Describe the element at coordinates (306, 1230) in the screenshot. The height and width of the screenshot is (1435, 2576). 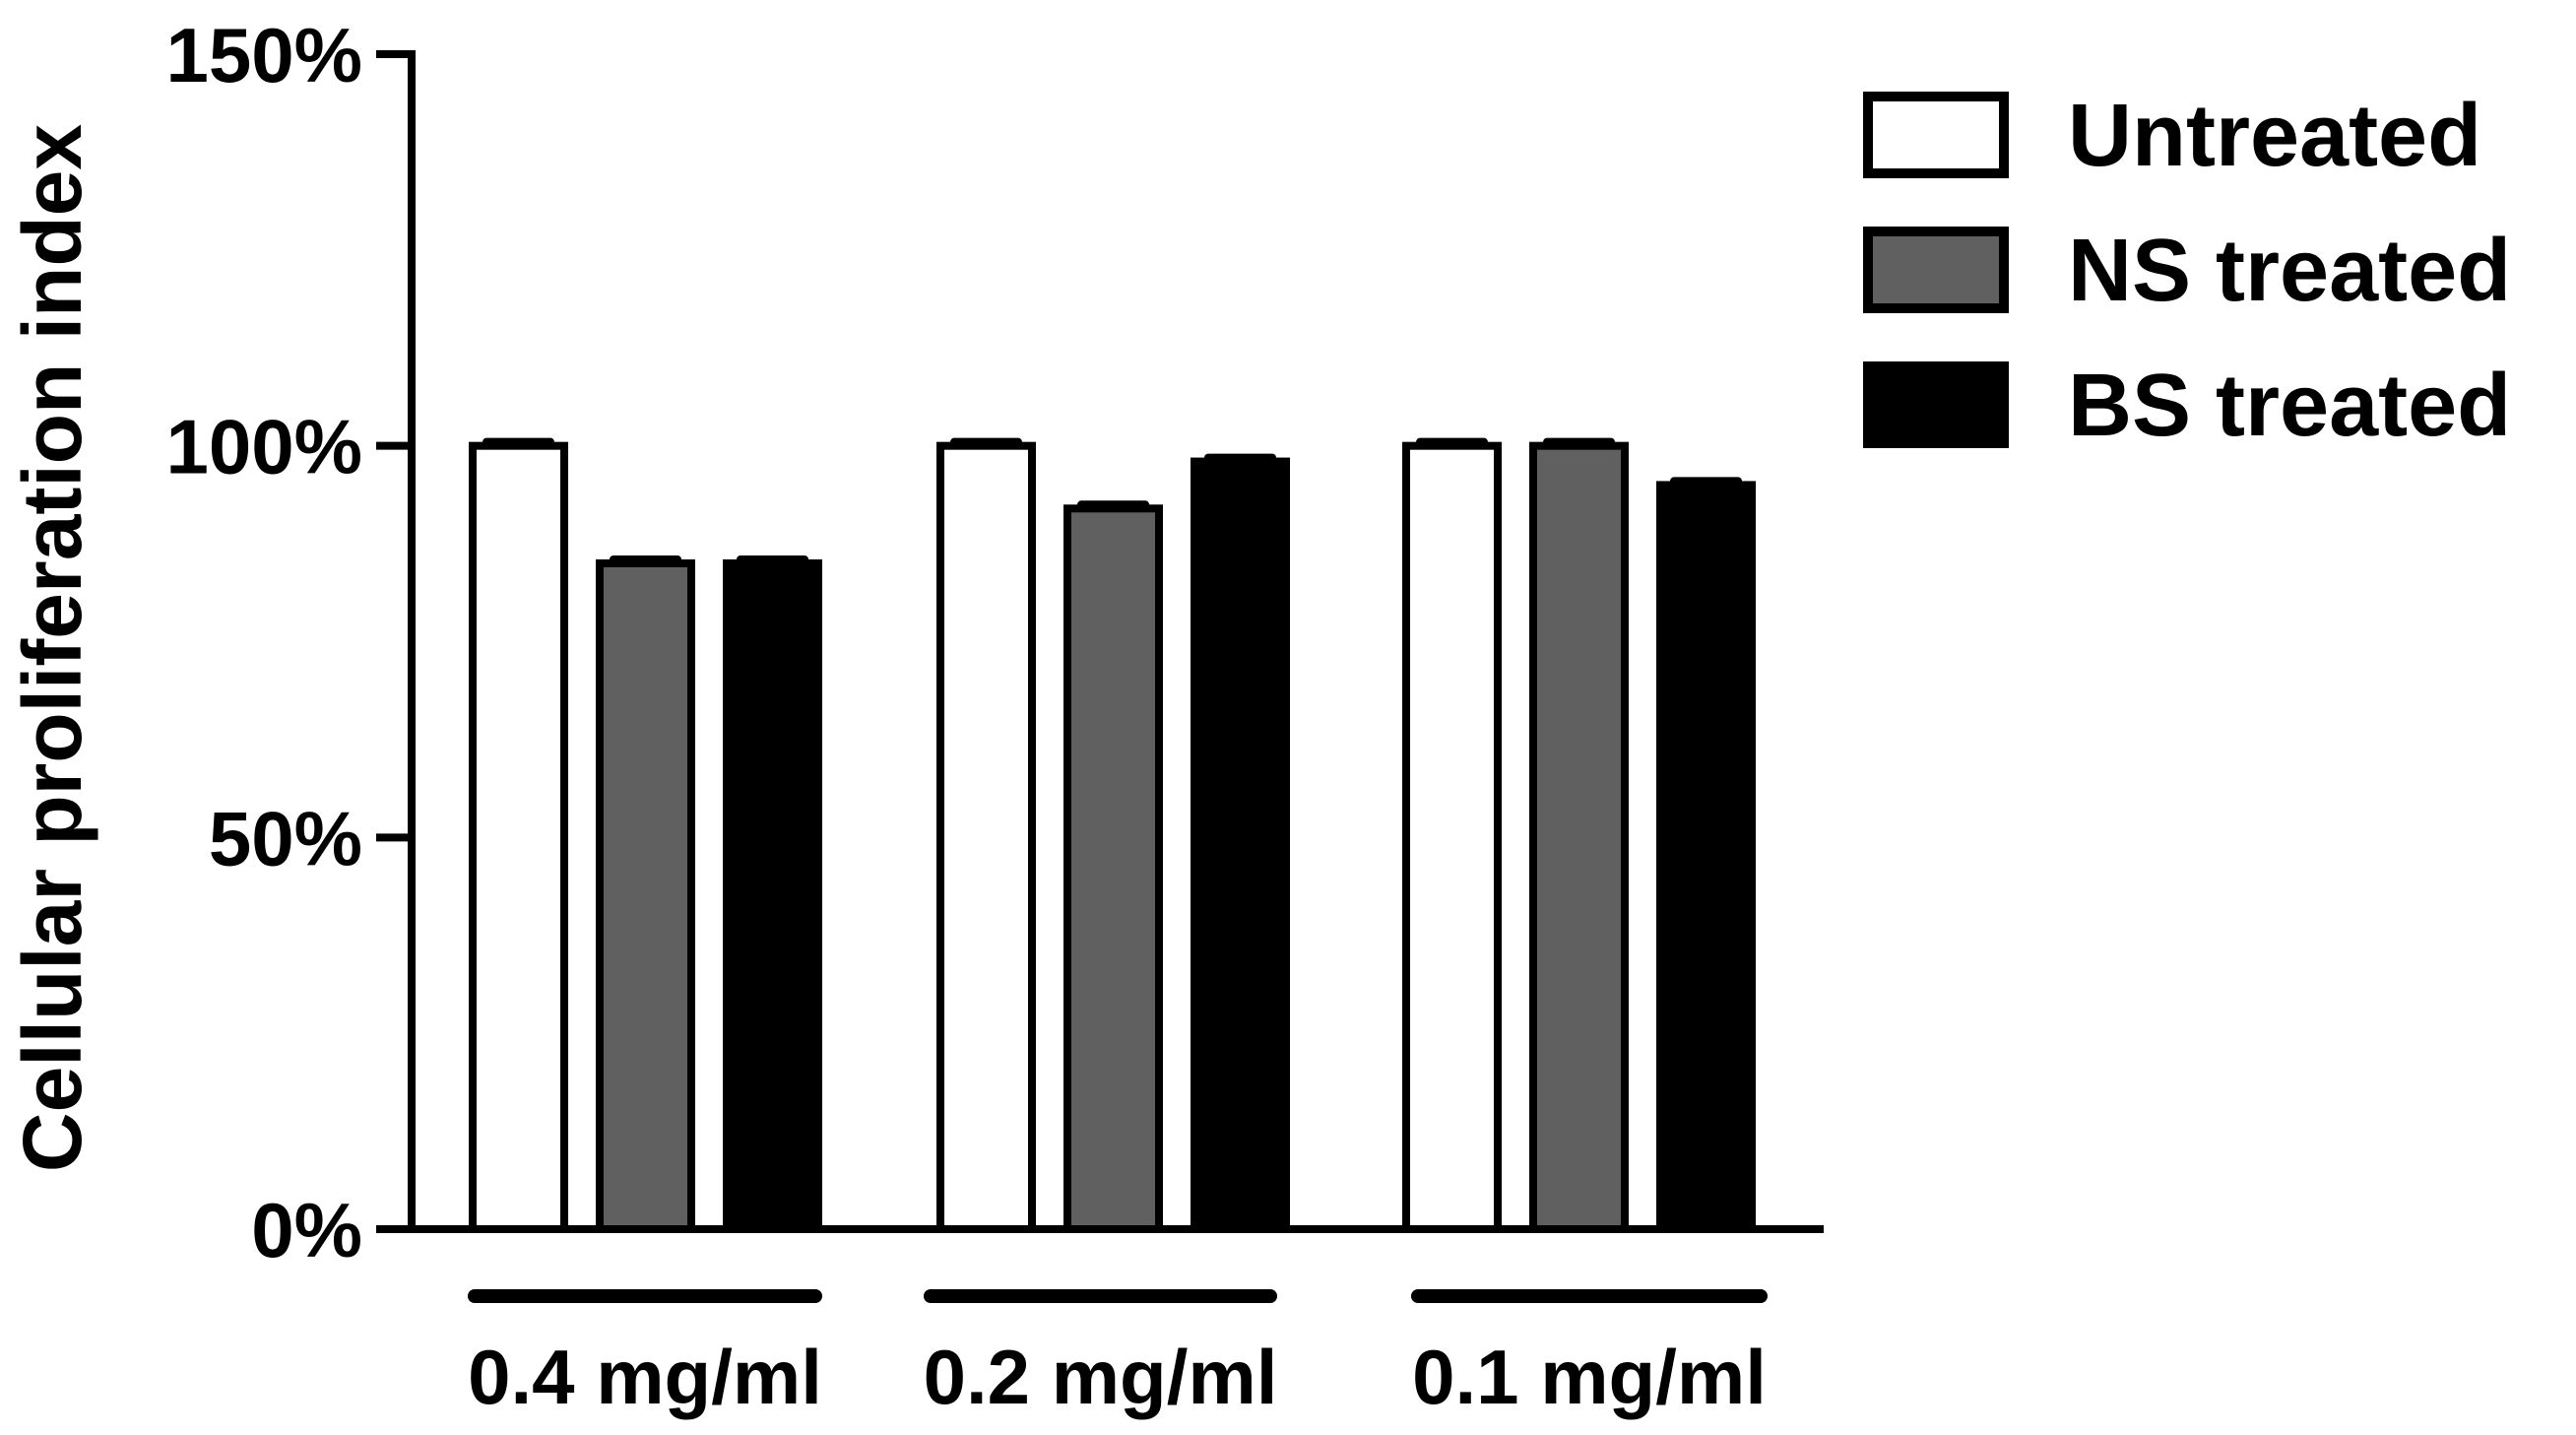
I see `y-tick-label: 0%` at that location.